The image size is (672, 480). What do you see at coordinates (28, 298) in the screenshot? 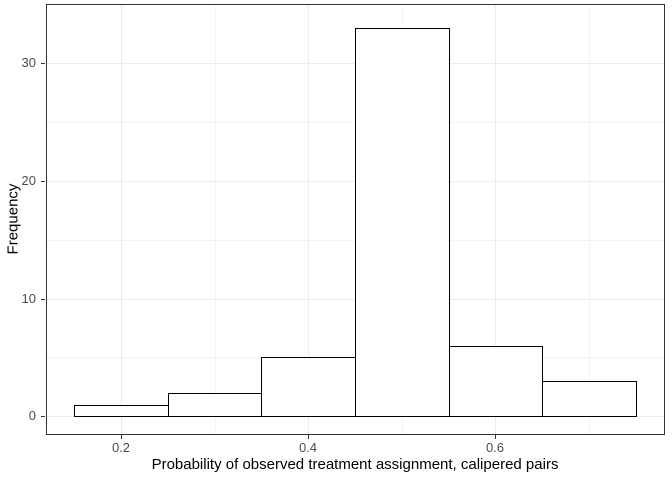
I see `y-tick-label: 10` at bounding box center [28, 298].